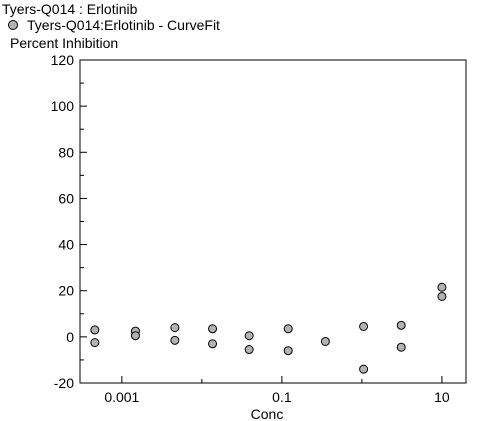 The height and width of the screenshot is (421, 500). Describe the element at coordinates (63, 106) in the screenshot. I see `y-tick-label: 100` at that location.